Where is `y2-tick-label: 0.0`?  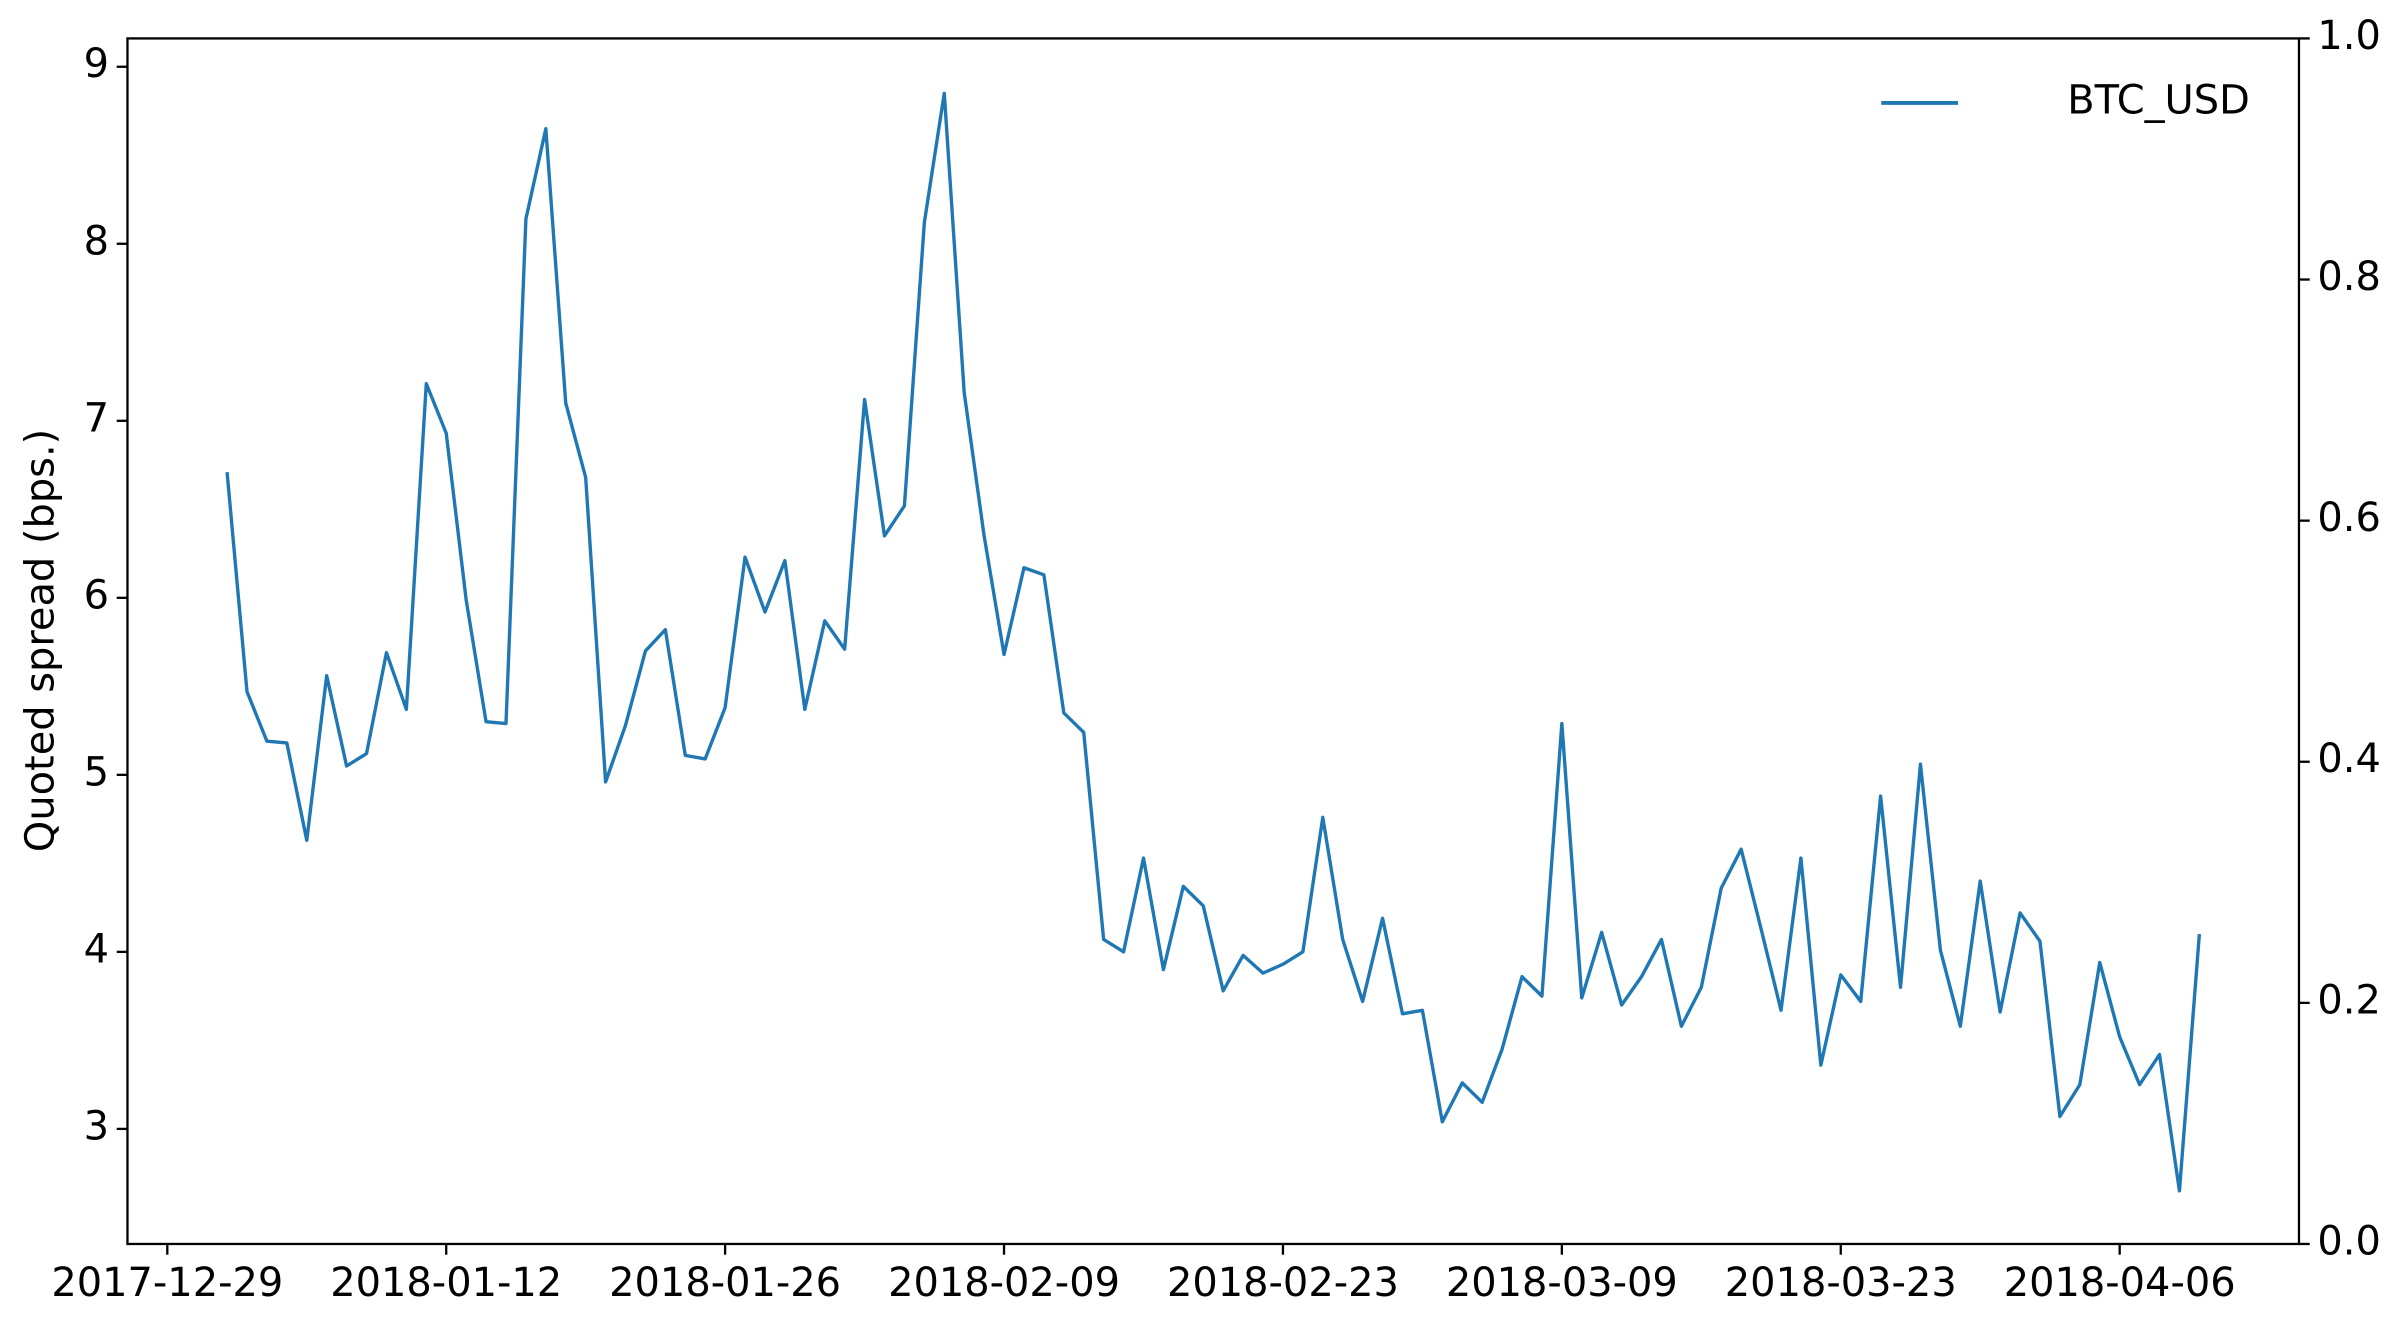 y2-tick-label: 0.0 is located at coordinates (2348, 1241).